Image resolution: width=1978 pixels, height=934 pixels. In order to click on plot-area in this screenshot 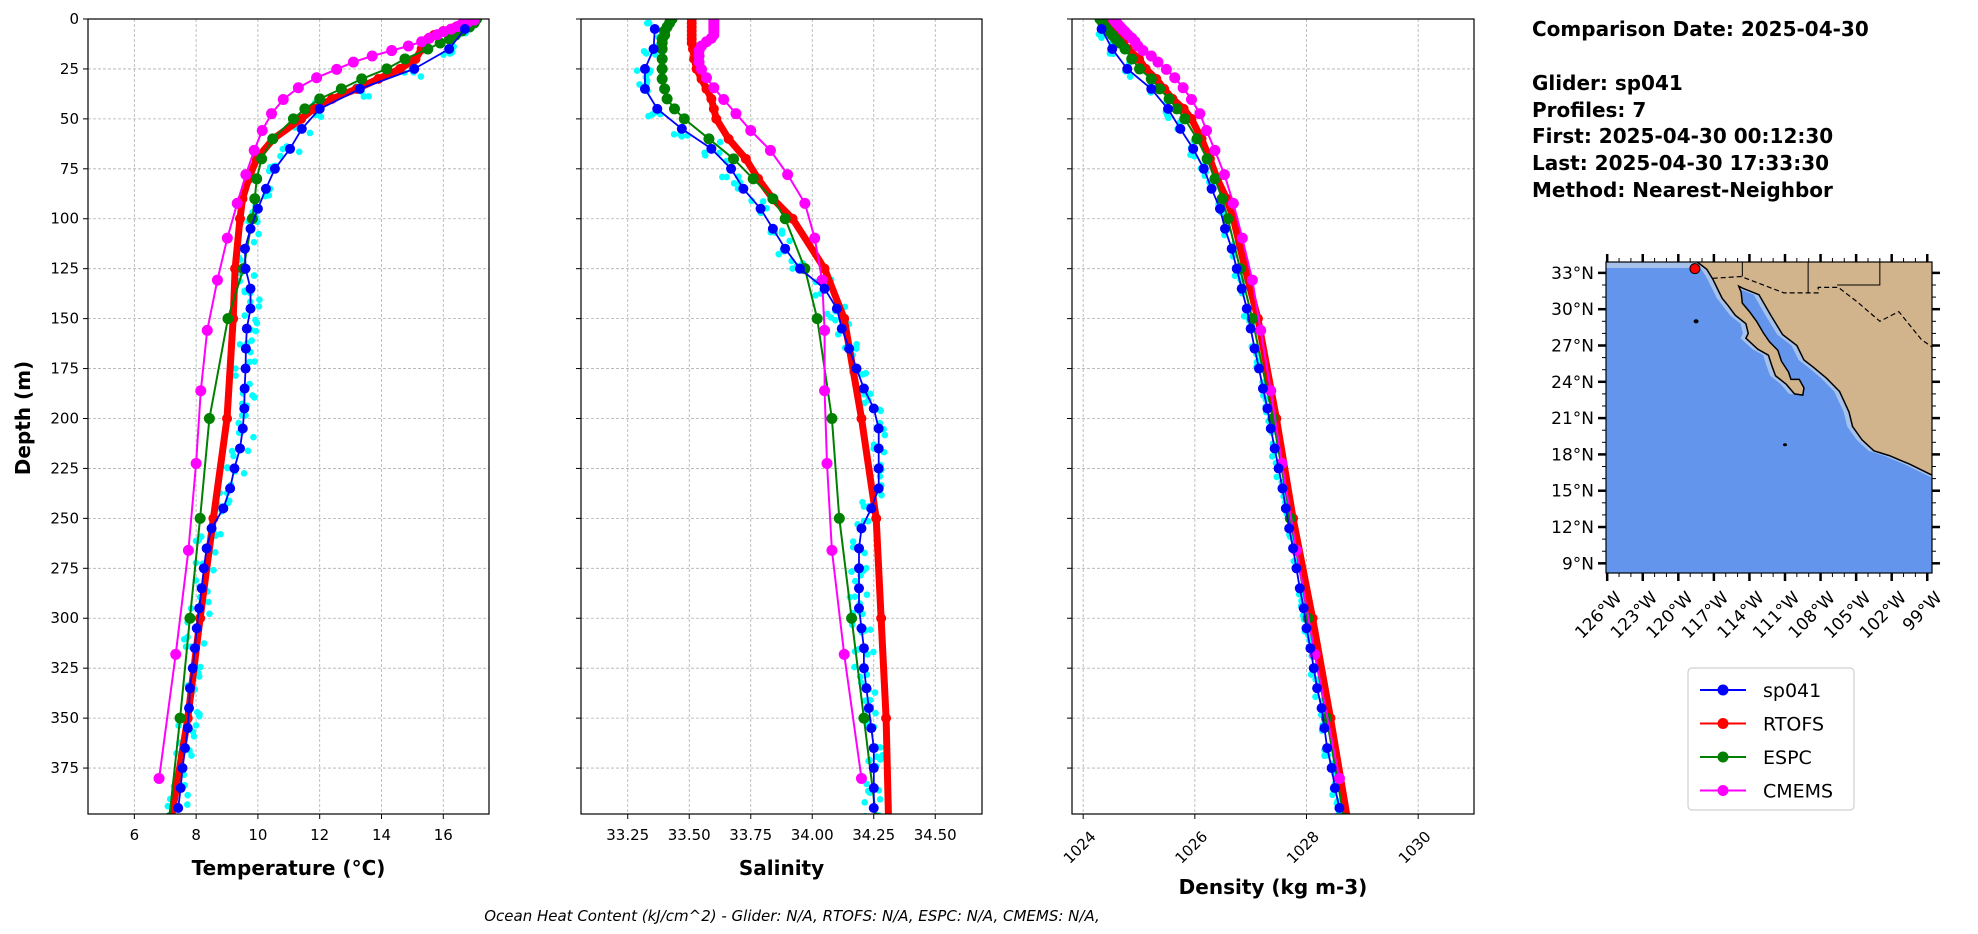, I will do `click(1222, 416)`.